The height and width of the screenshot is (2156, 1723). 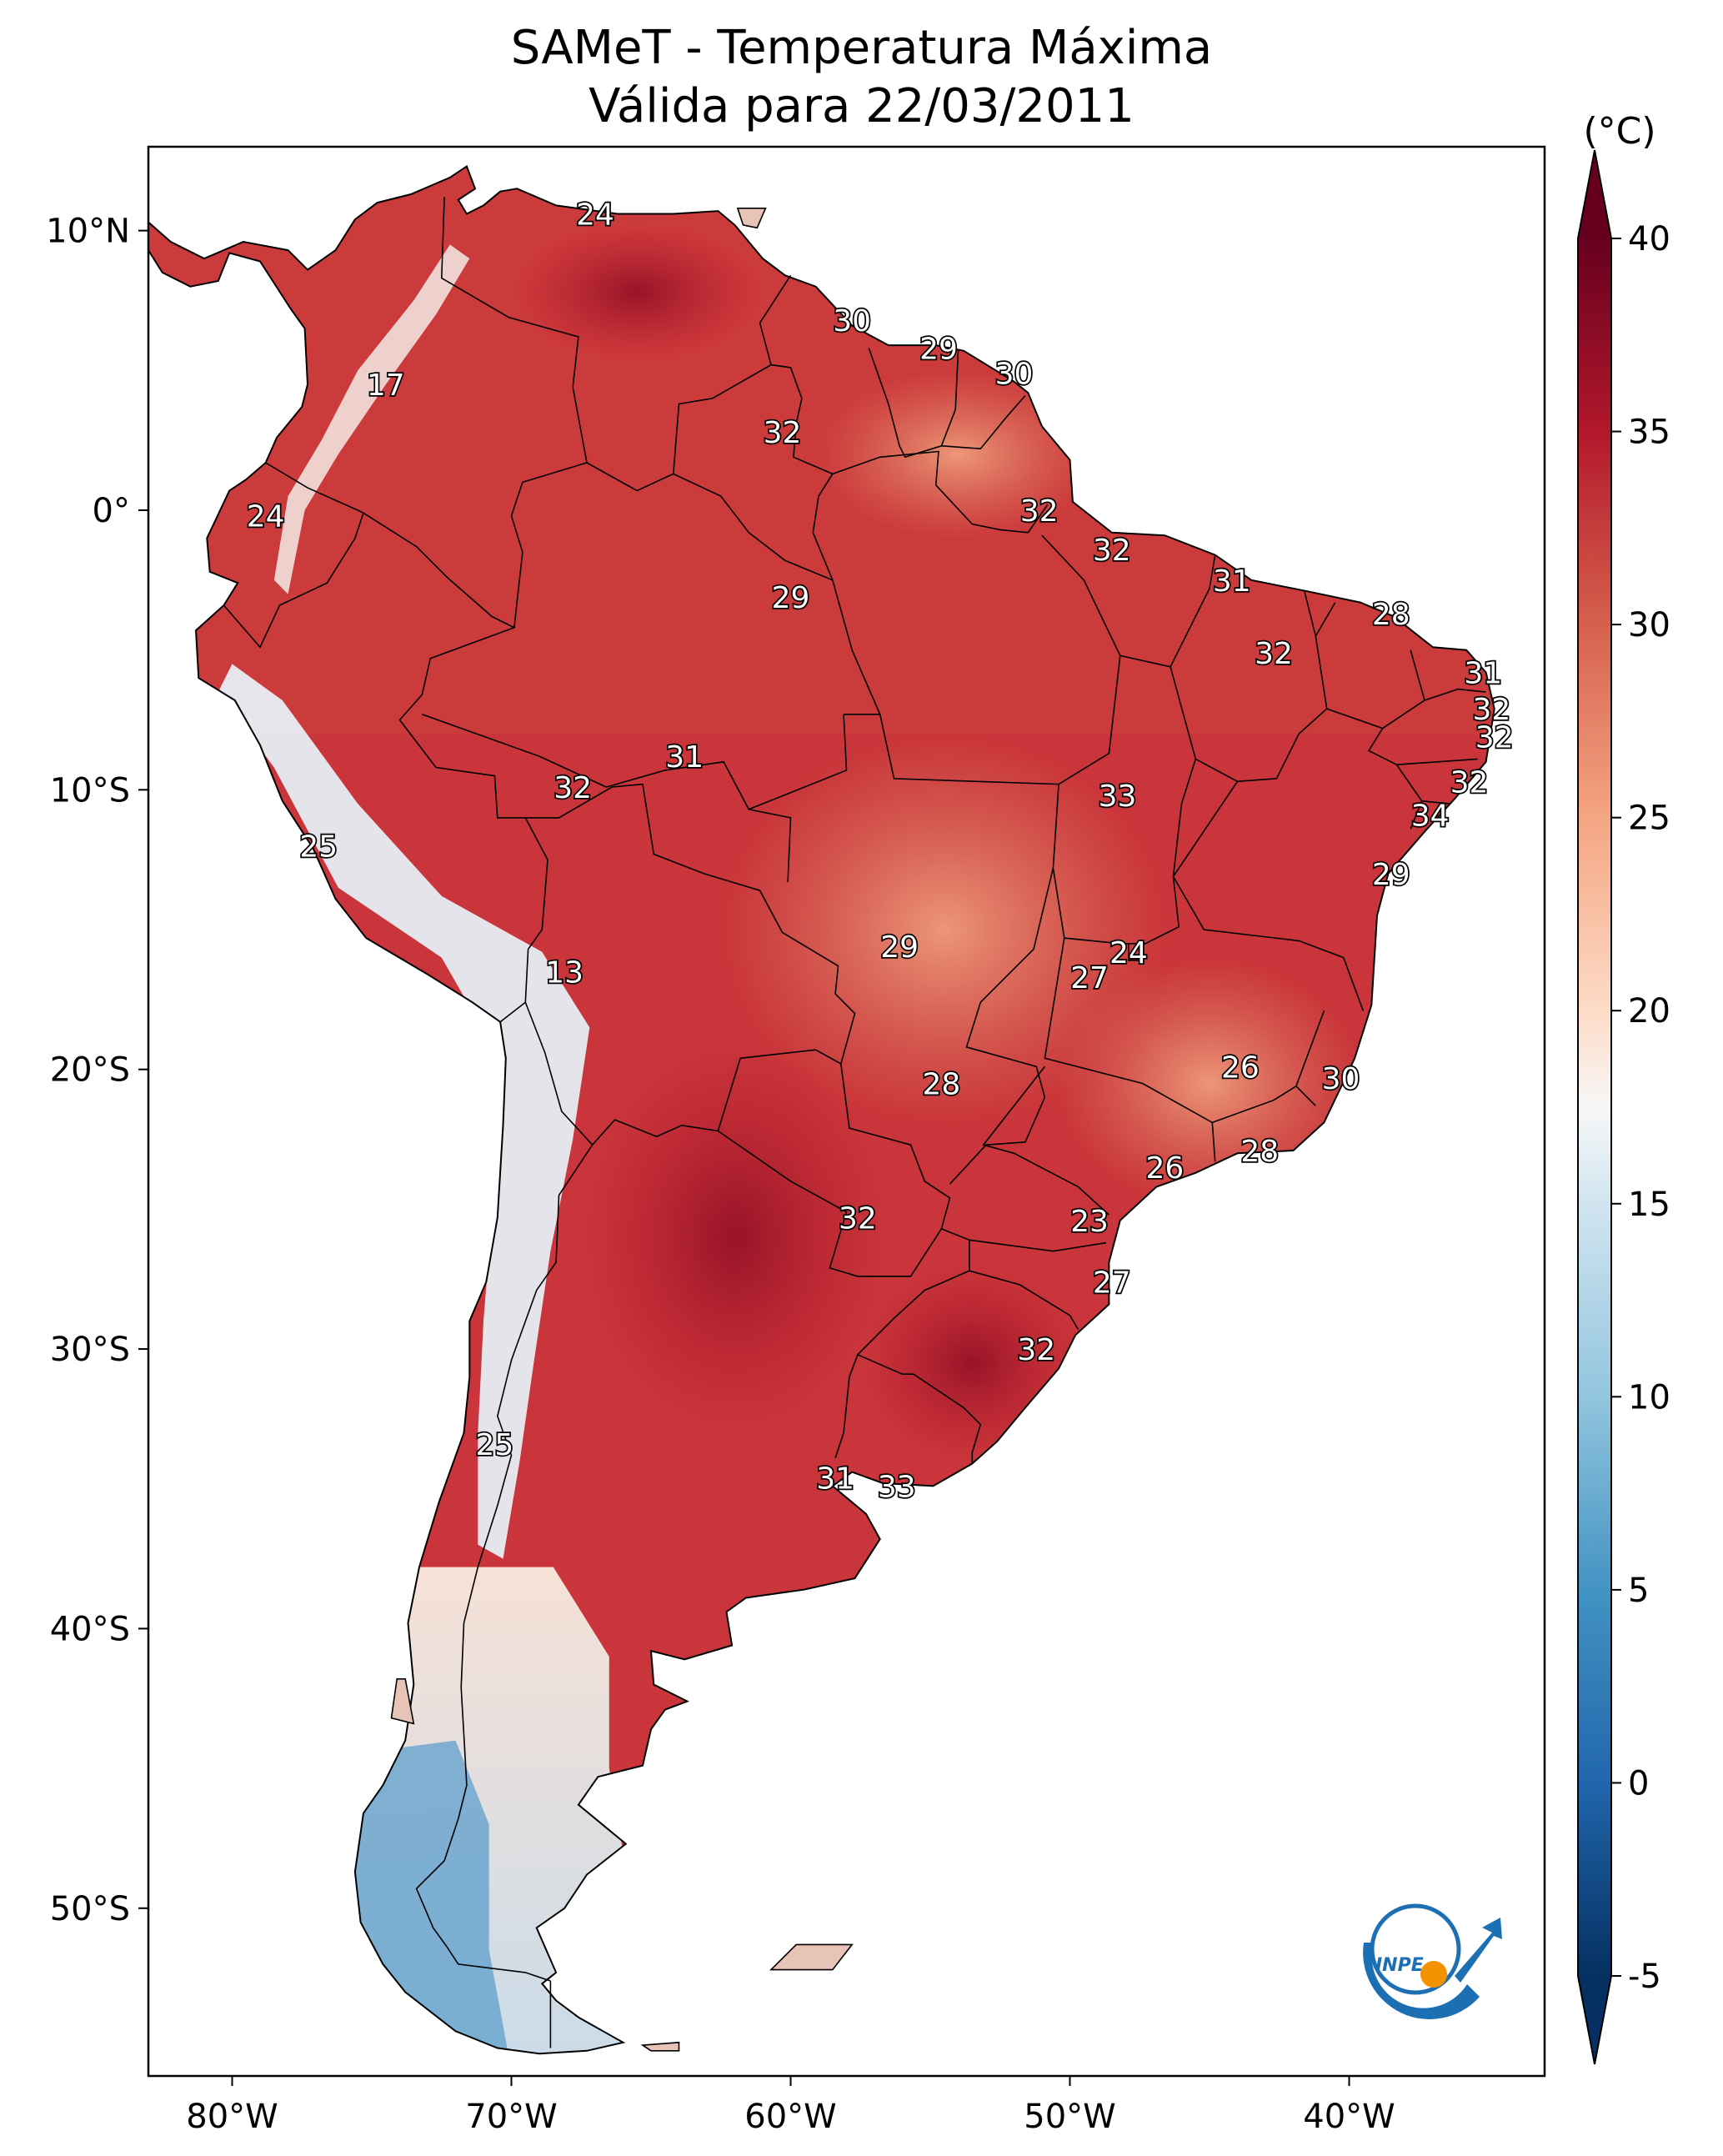 I want to click on city-temperature-label: 23, so click(x=1089, y=1222).